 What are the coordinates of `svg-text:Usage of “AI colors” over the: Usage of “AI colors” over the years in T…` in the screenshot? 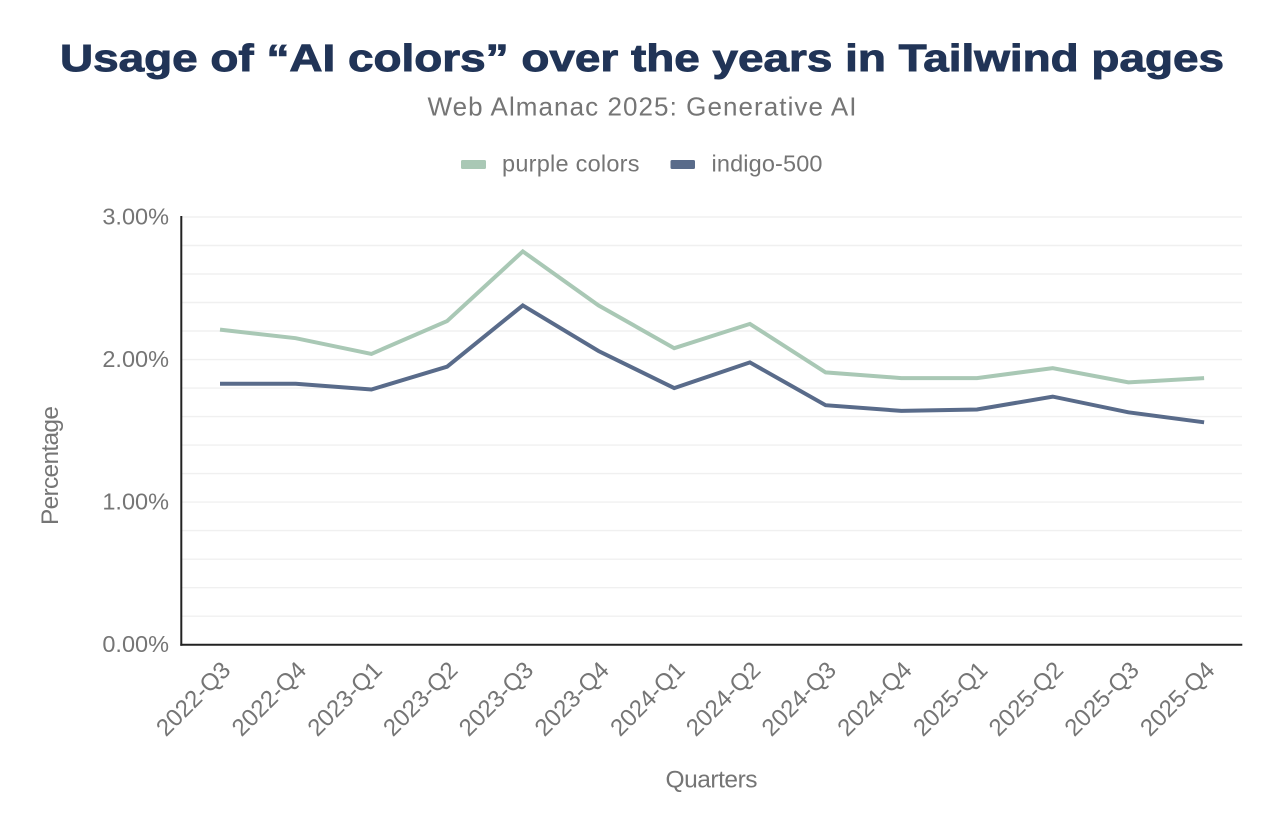 It's located at (642, 59).